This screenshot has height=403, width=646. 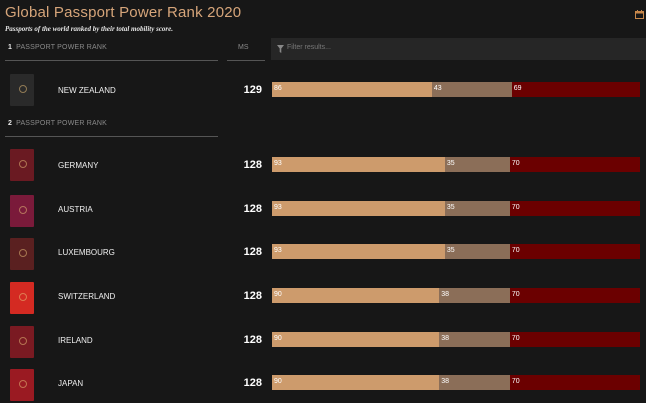 I want to click on rank-group-header: 1 PASSPORT POWER RANK, so click(x=57, y=47).